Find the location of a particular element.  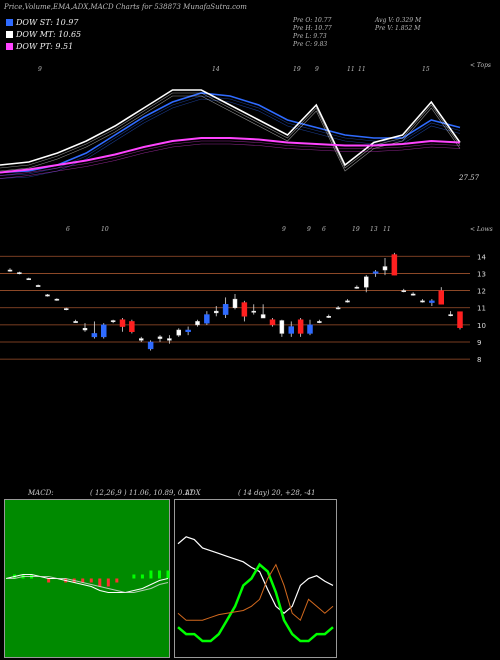

price-tick-label: 11 is located at coordinates (481, 309).